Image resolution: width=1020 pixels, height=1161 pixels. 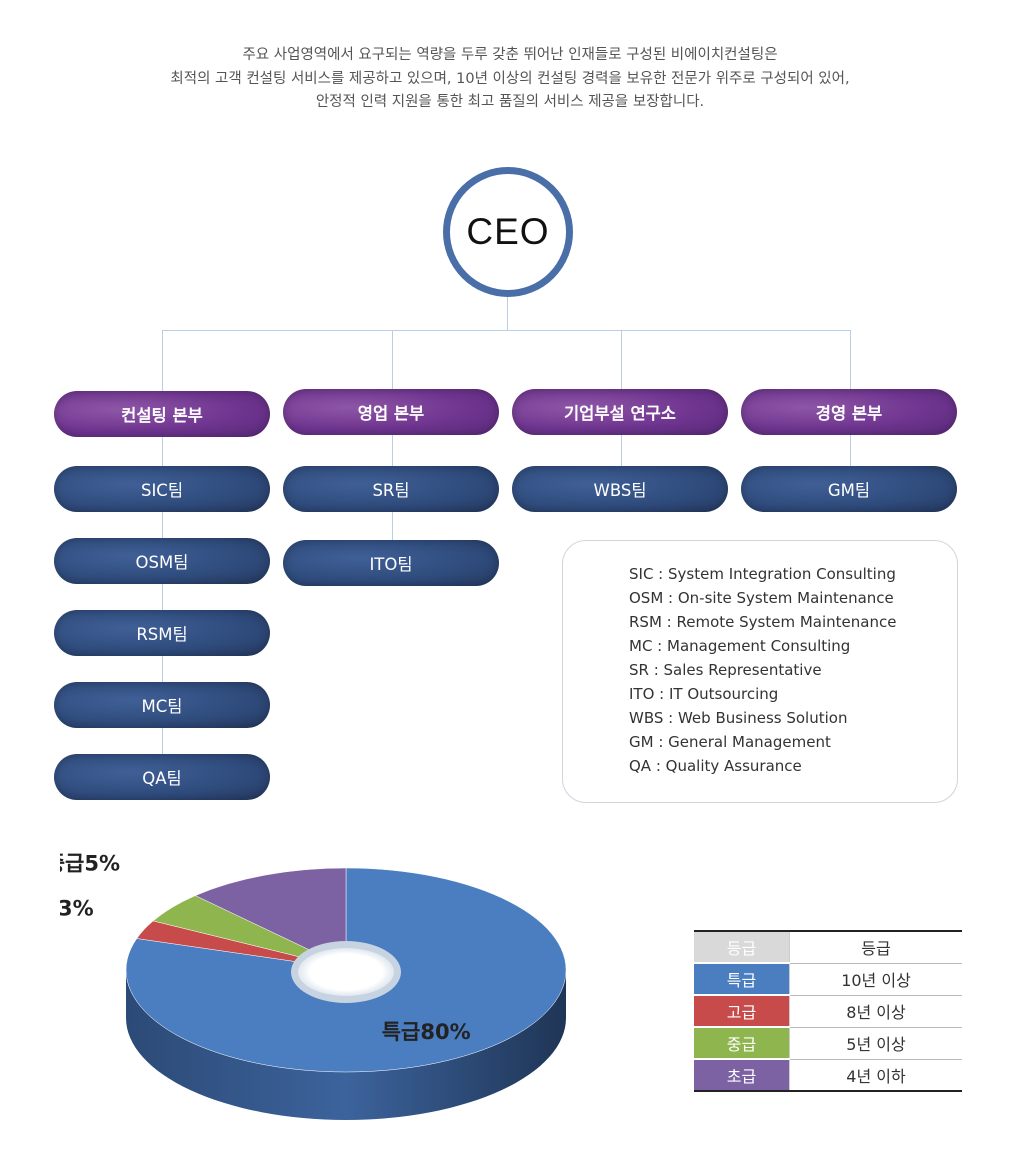 I want to click on team-label: GM팀, so click(x=849, y=490).